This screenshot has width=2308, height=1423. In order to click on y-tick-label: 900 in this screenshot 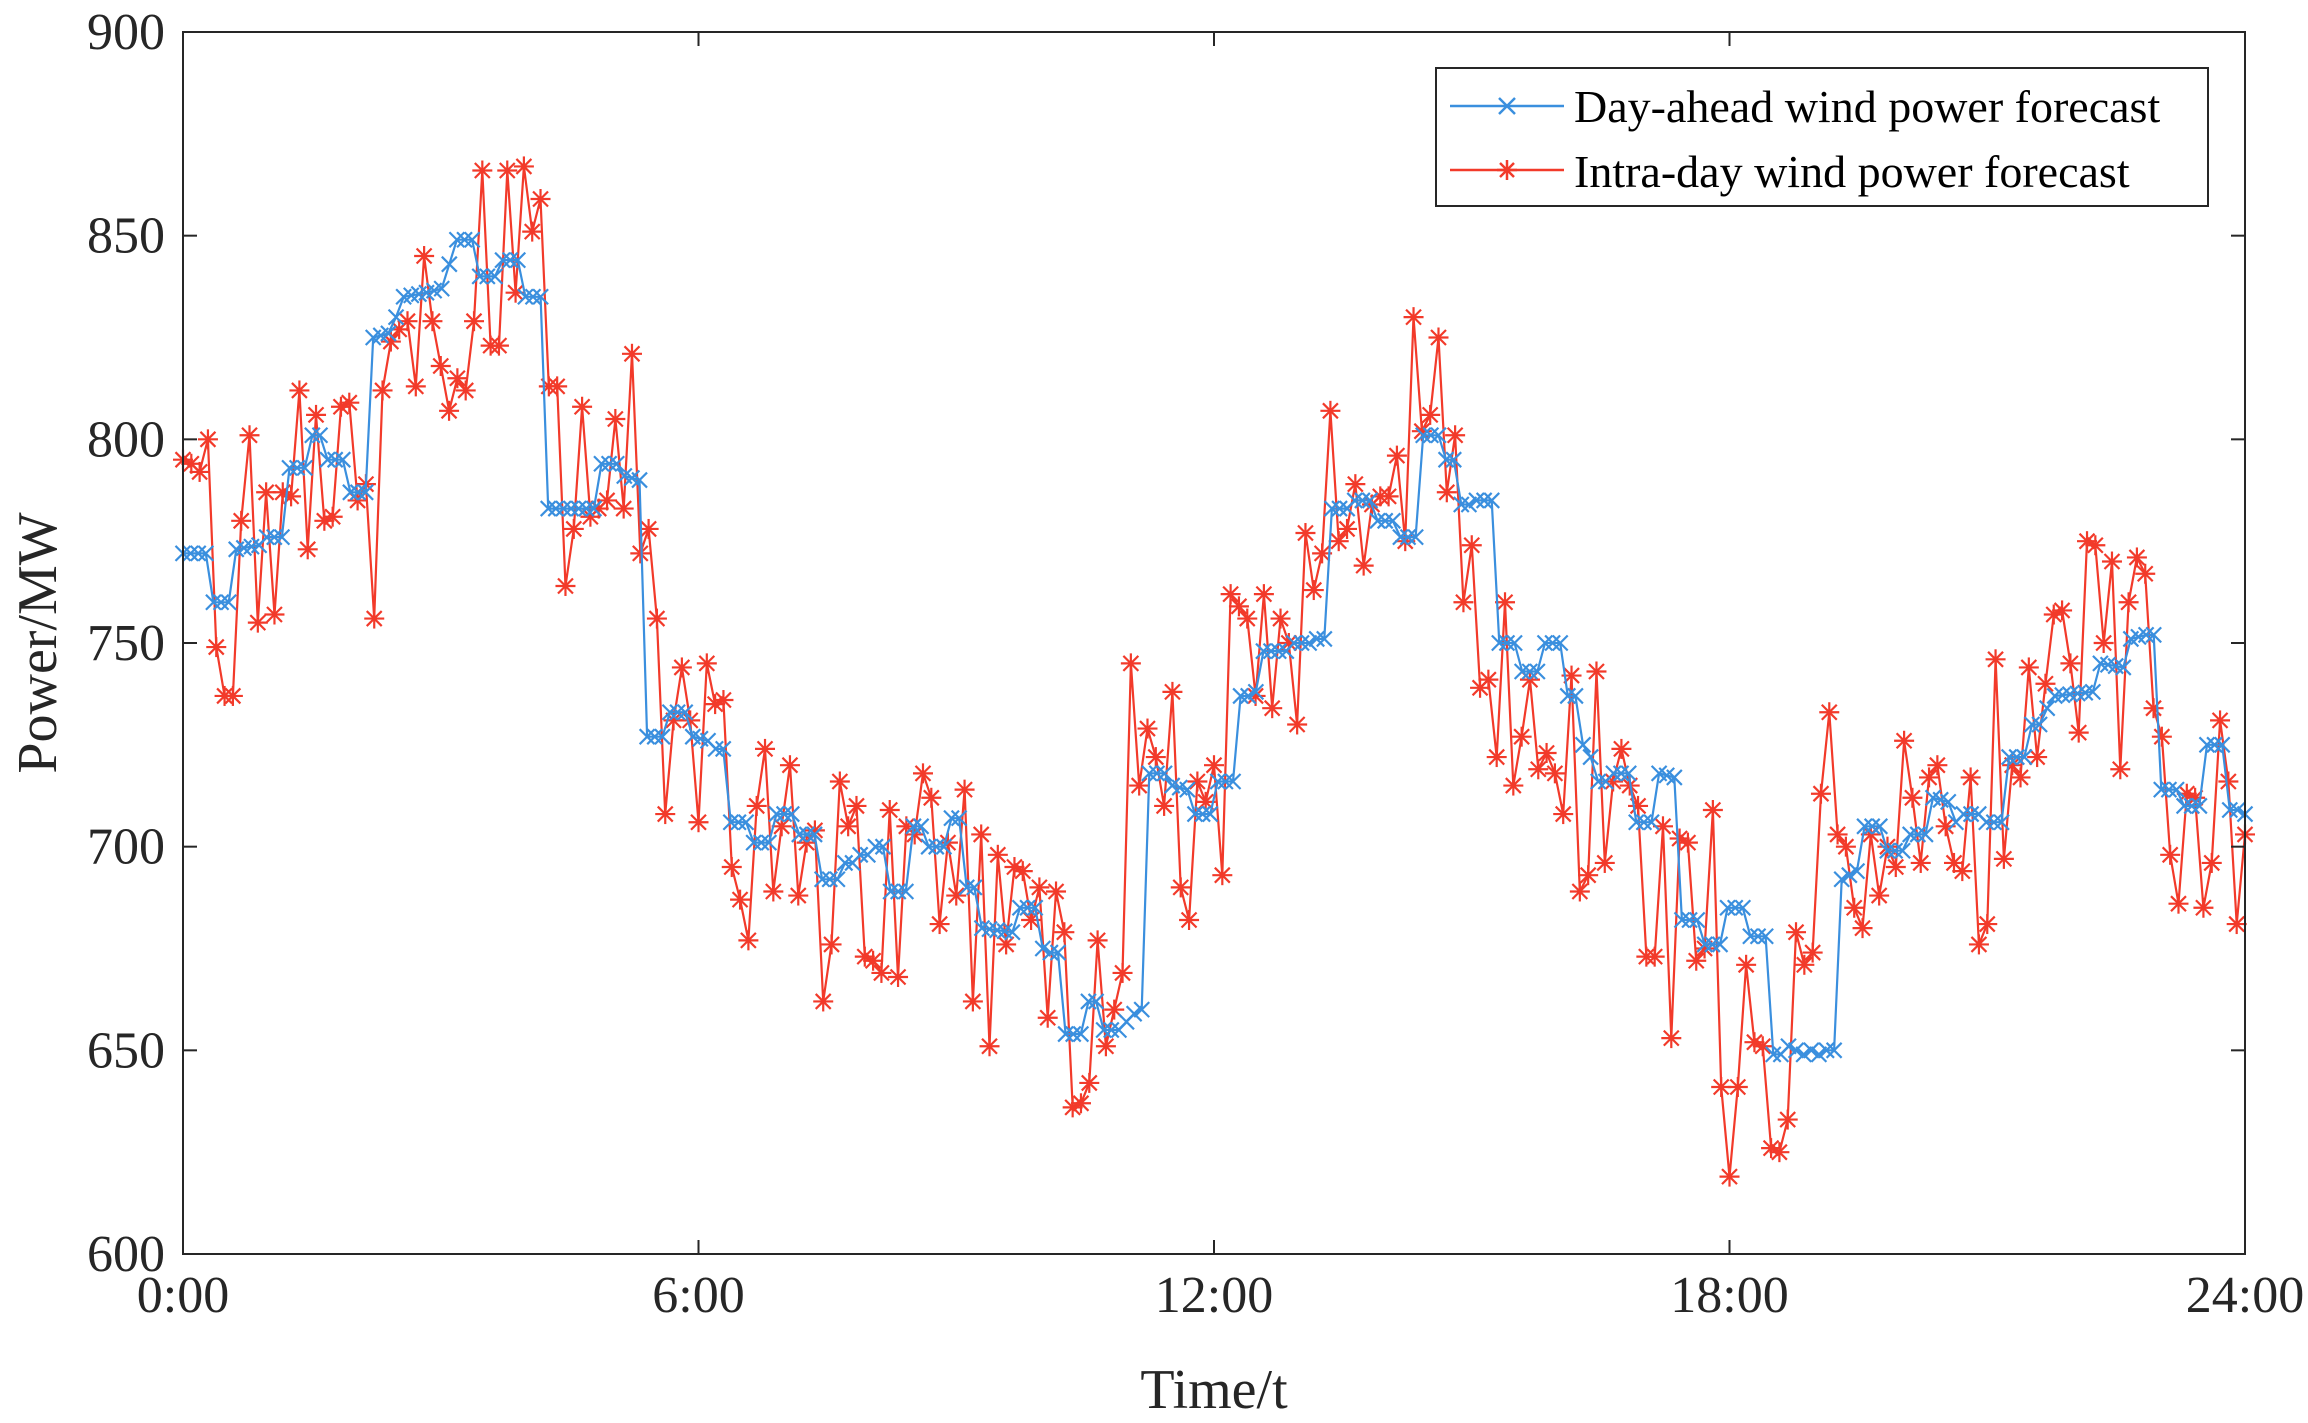, I will do `click(126, 32)`.